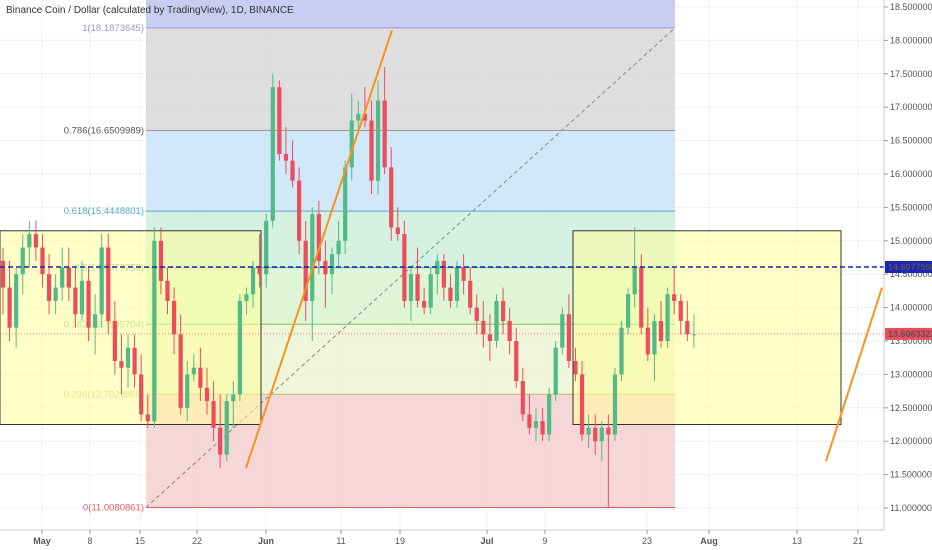 The height and width of the screenshot is (550, 932). I want to click on price-tick-label: 12.5000000, so click(911, 408).